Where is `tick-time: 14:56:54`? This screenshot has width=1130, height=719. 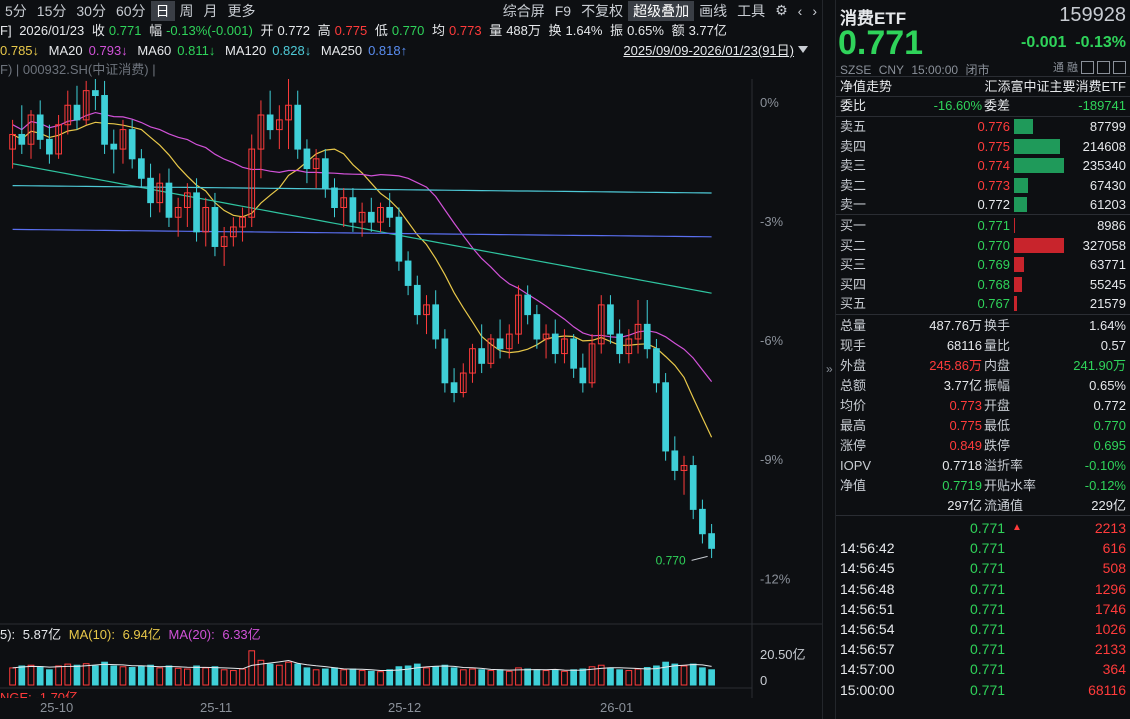
tick-time: 14:56:54 is located at coordinates (867, 629).